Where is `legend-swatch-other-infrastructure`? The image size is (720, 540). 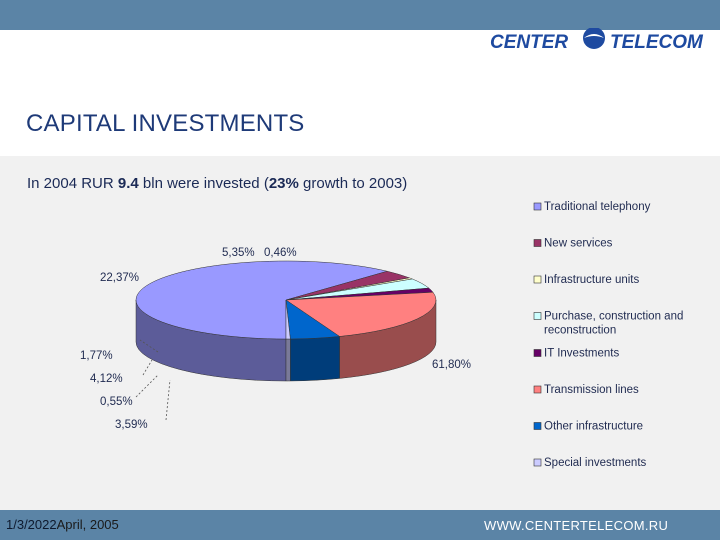
legend-swatch-other-infrastructure is located at coordinates (537, 426).